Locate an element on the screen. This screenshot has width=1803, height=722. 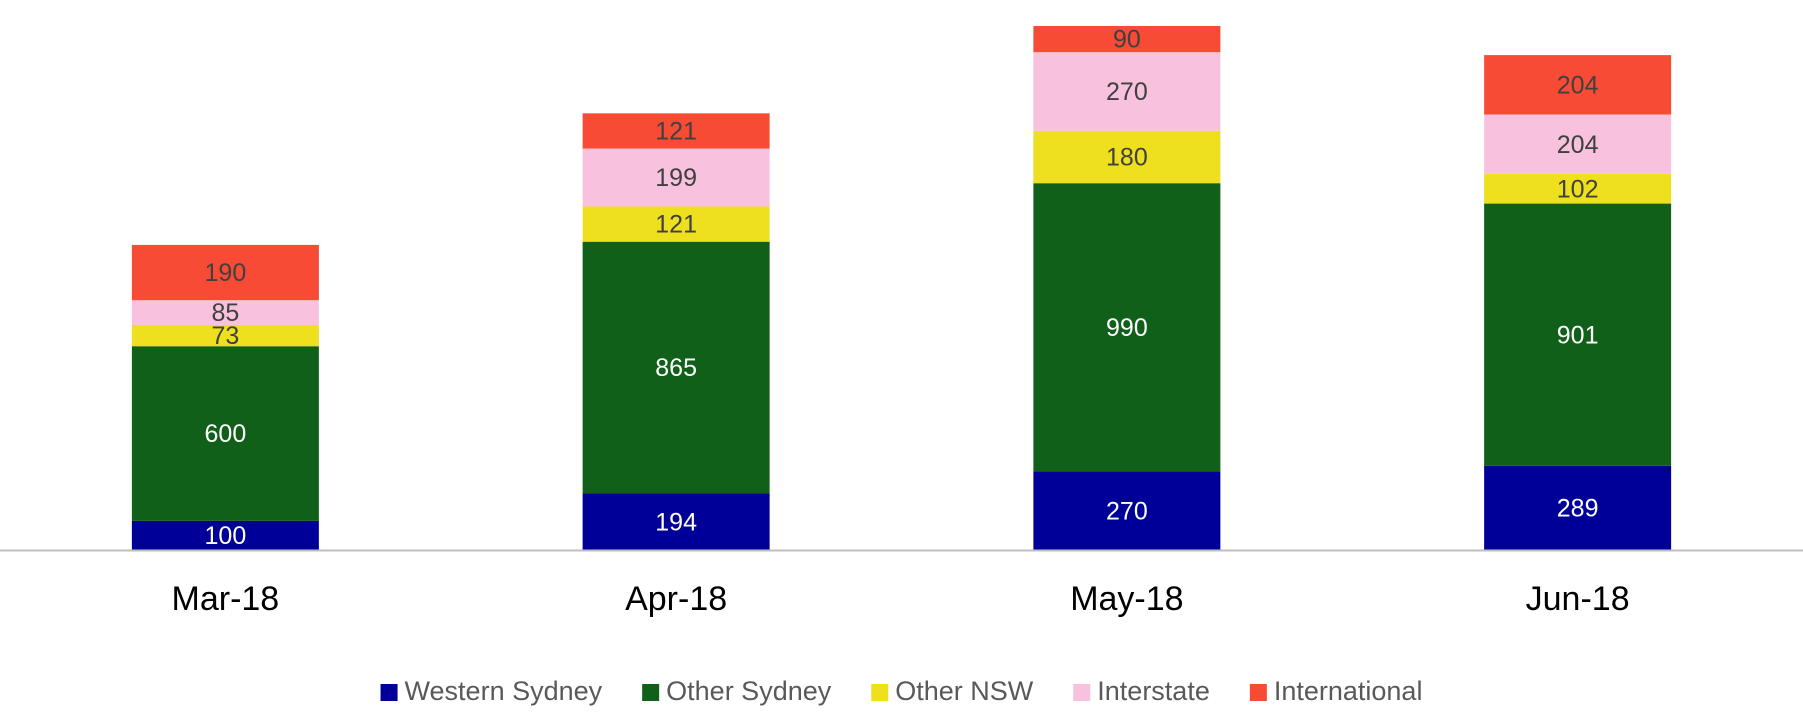
data-label: 73 is located at coordinates (225, 336).